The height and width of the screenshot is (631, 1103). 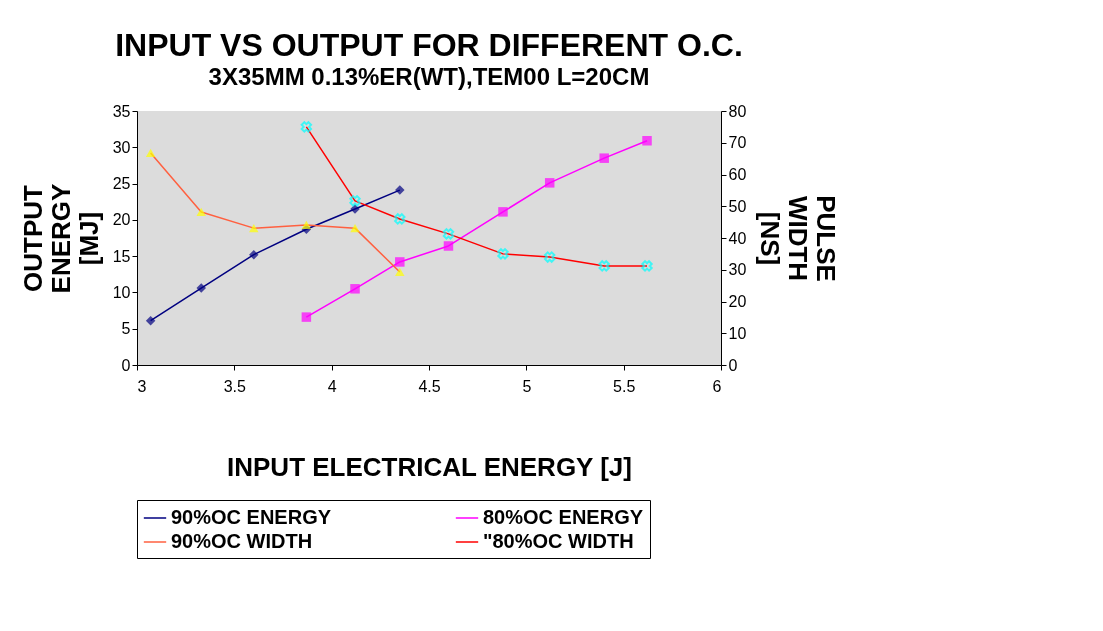 What do you see at coordinates (737, 238) in the screenshot?
I see `y2-tick-label: 40` at bounding box center [737, 238].